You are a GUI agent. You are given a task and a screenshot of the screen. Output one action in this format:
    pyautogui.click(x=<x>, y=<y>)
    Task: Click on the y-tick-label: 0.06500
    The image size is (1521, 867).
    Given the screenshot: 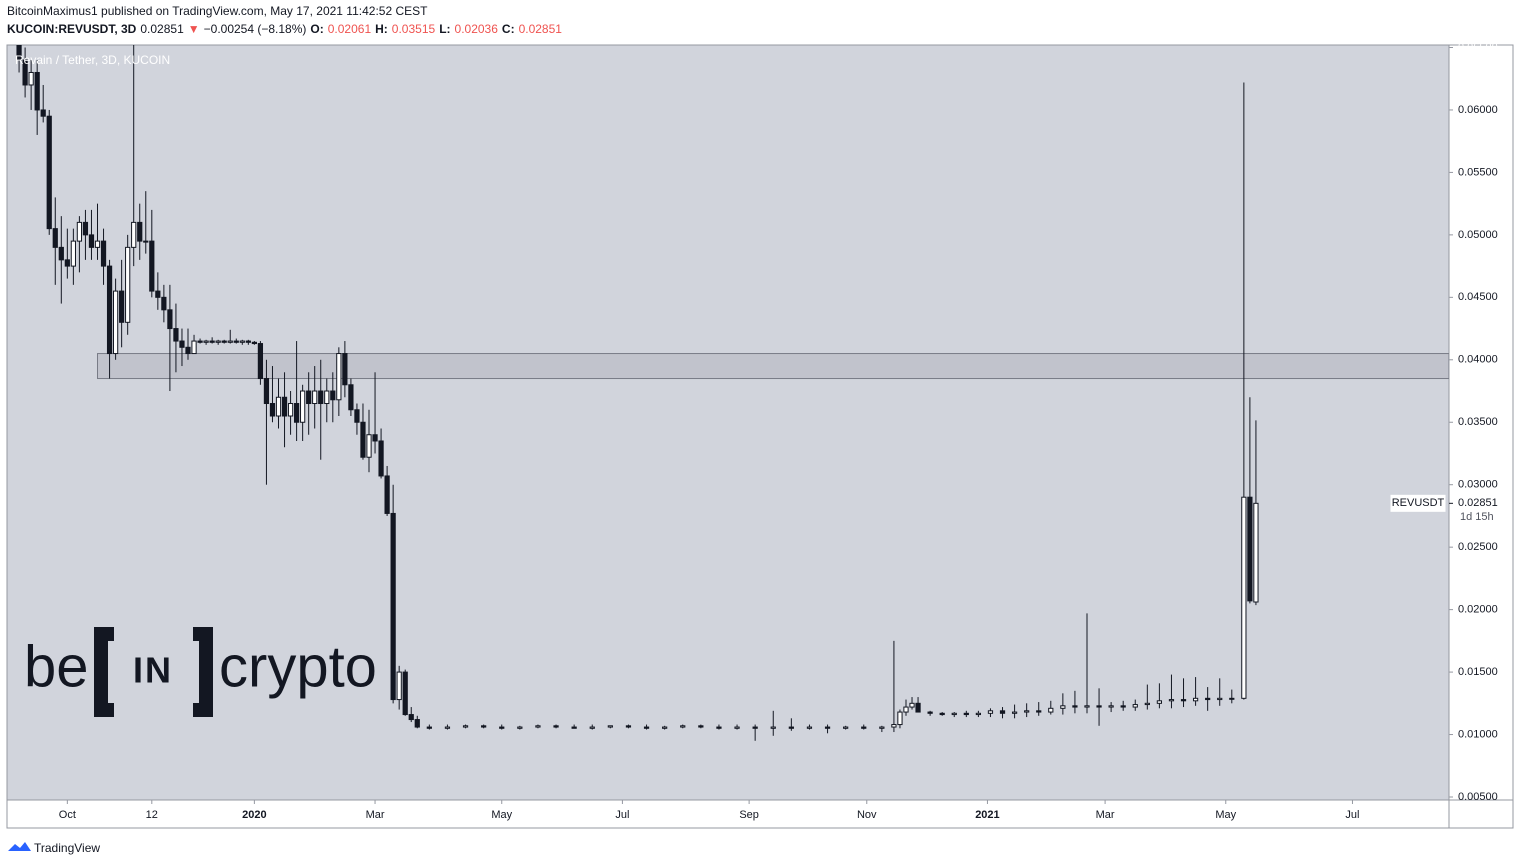 What is the action you would take?
    pyautogui.click(x=1478, y=47)
    